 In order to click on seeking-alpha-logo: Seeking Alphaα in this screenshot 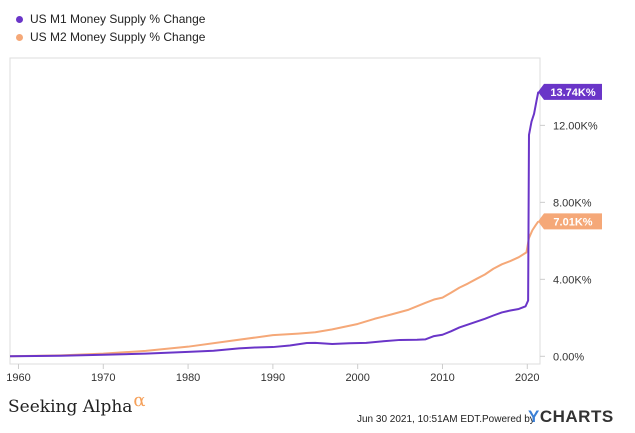, I will do `click(77, 403)`.